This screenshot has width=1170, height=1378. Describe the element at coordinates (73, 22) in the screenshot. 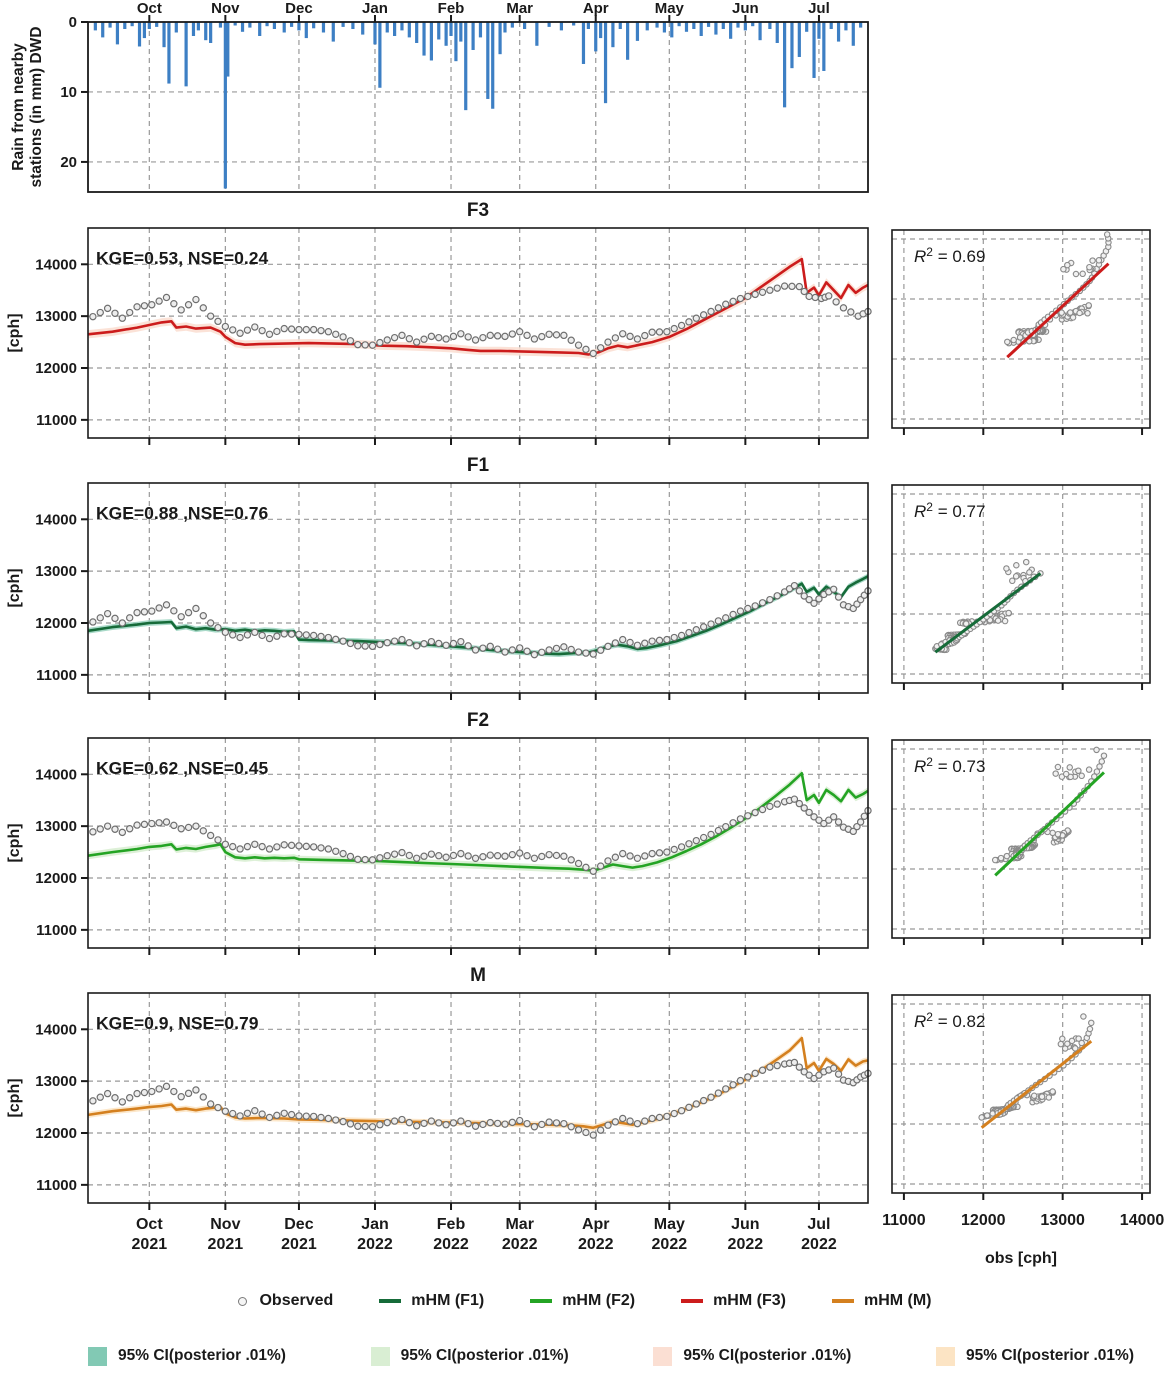

I see `svg-text: 0` at that location.